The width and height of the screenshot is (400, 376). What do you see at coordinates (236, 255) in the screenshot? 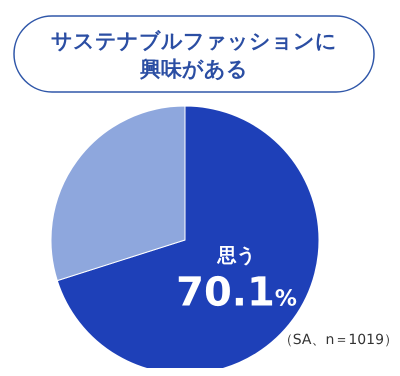
I see `slice-label: 思う` at bounding box center [236, 255].